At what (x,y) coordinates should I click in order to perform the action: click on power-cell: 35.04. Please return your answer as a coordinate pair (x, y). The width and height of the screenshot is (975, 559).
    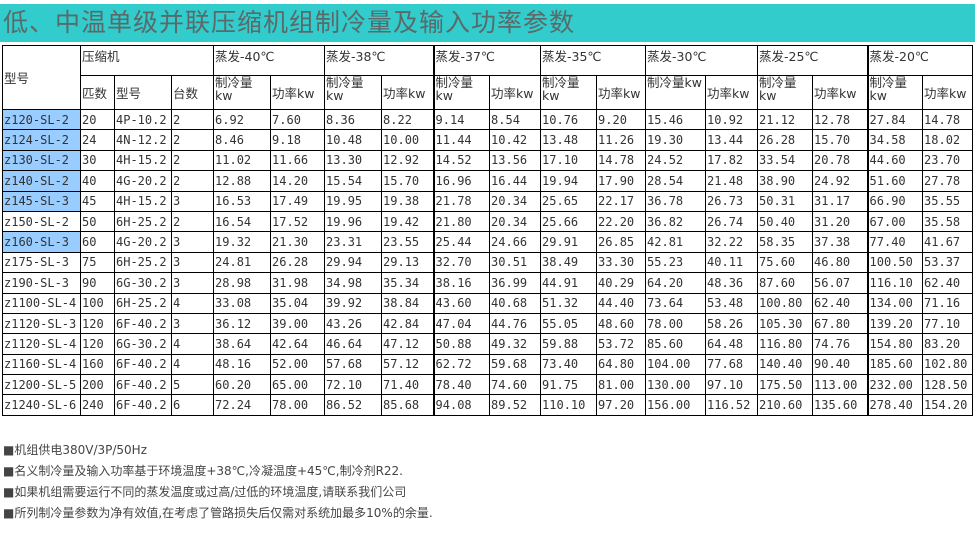
    Looking at the image, I should click on (298, 303).